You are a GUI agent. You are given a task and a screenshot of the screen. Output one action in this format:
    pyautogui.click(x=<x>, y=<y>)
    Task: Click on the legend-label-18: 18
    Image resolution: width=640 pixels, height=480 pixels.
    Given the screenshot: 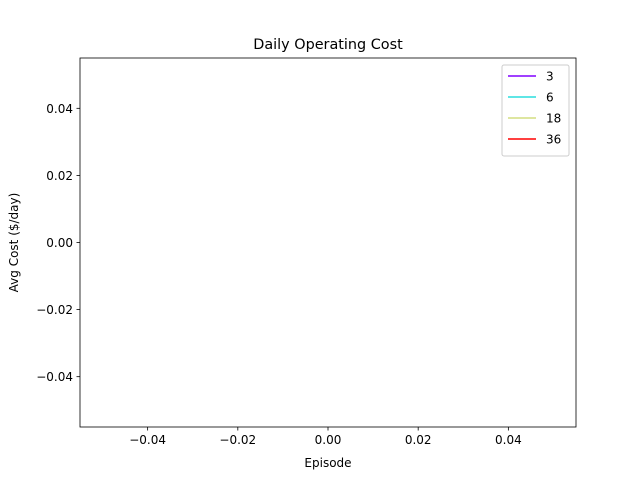 What is the action you would take?
    pyautogui.click(x=553, y=119)
    